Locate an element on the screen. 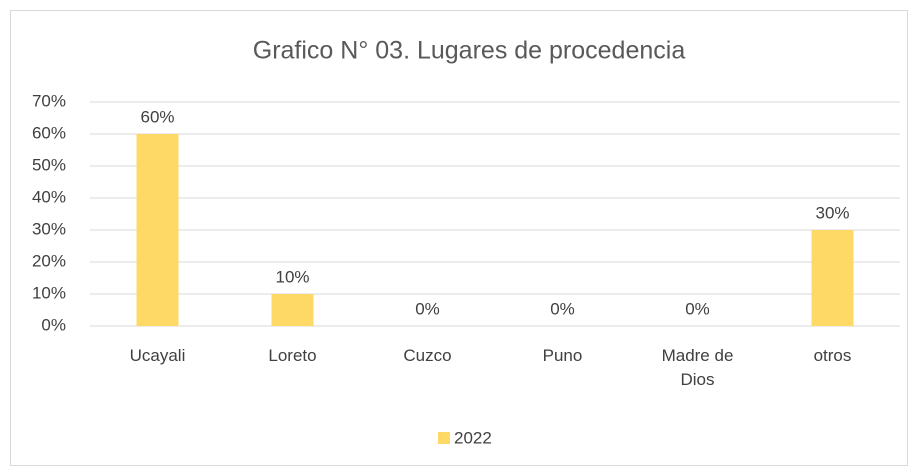  data-label: 30% is located at coordinates (832, 212).